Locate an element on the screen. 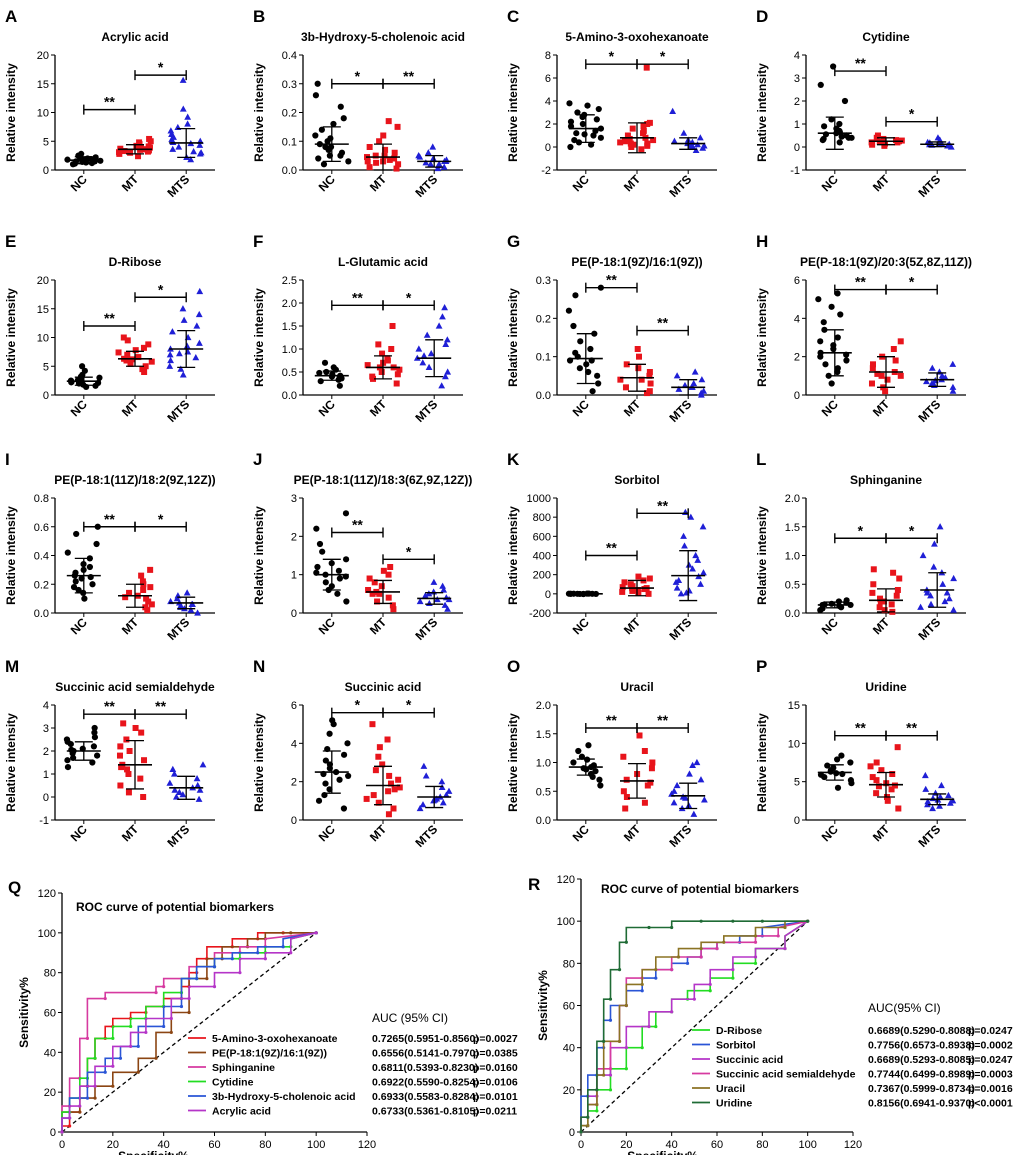  x-axis-label: Specificity% is located at coordinates (662, 1152).